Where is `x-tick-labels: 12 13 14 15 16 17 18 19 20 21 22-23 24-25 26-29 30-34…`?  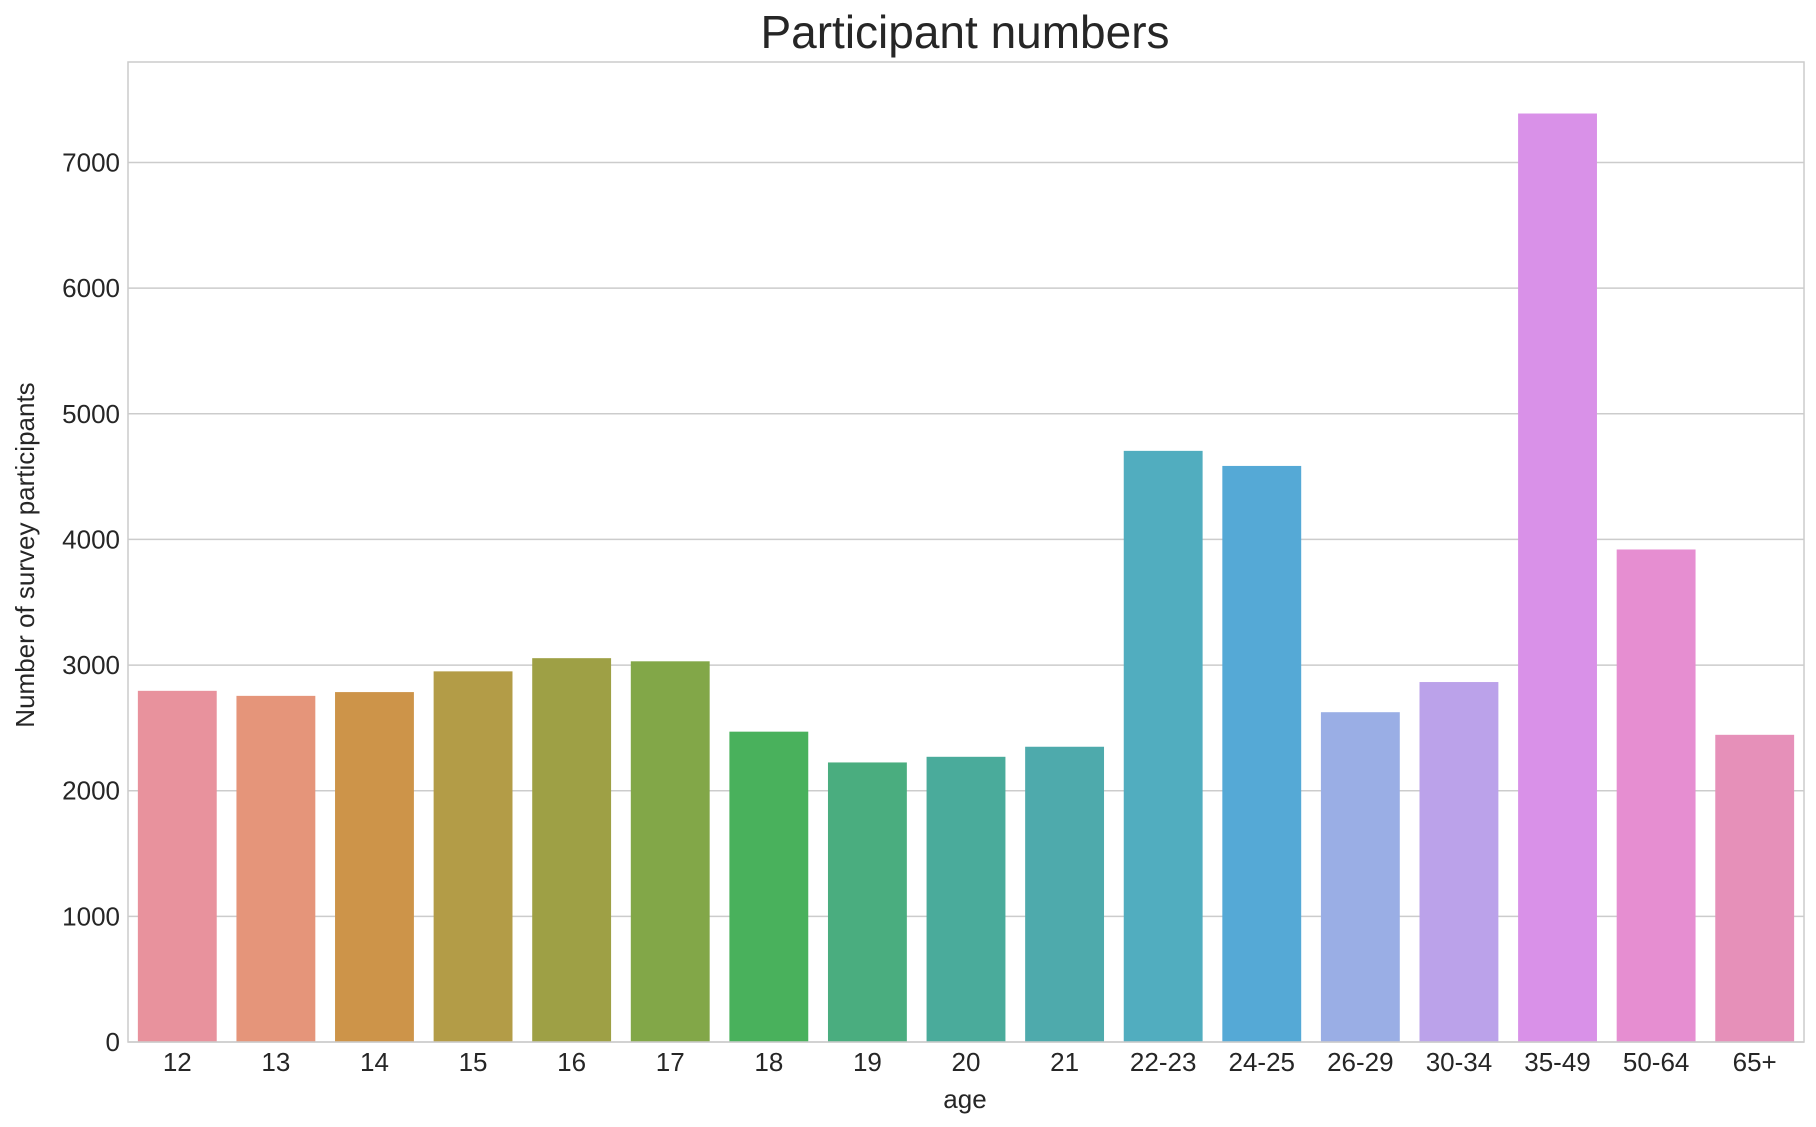
x-tick-labels: 12 13 14 15 16 17 18 19 20 21 22-23 24-25 26-29 30-34… is located at coordinates (970, 1062).